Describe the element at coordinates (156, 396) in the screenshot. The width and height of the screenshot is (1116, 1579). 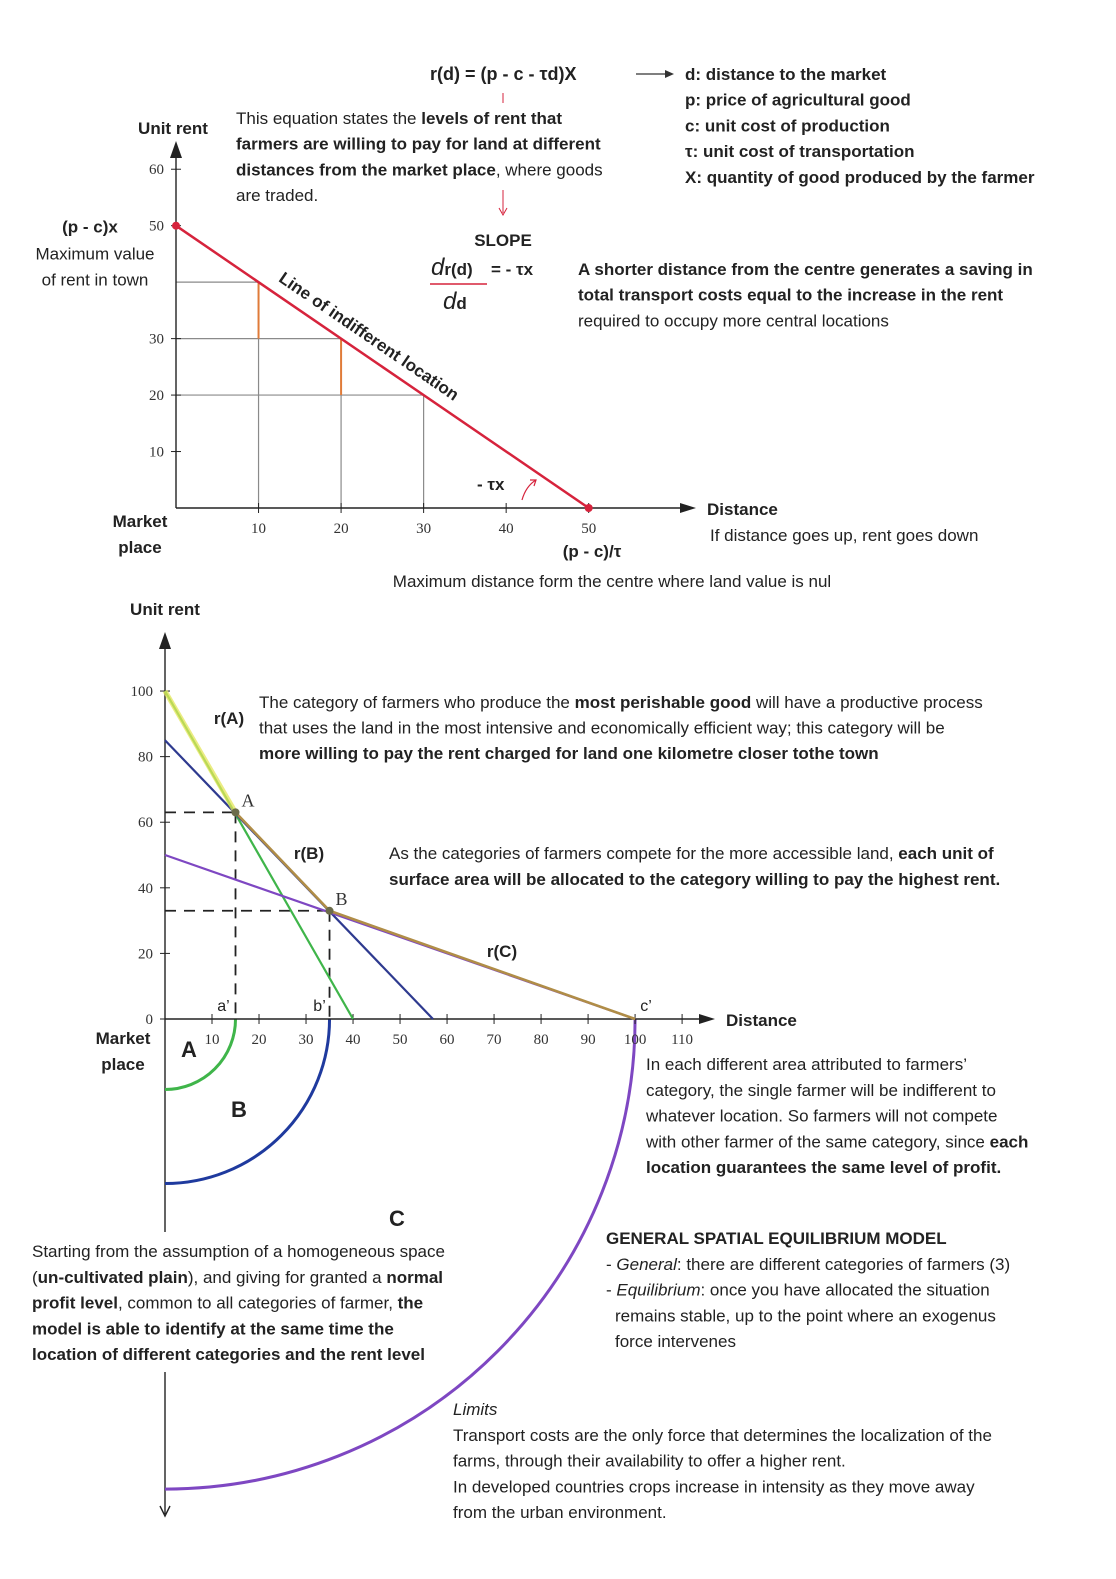
I see `y-tick-label: 20` at that location.